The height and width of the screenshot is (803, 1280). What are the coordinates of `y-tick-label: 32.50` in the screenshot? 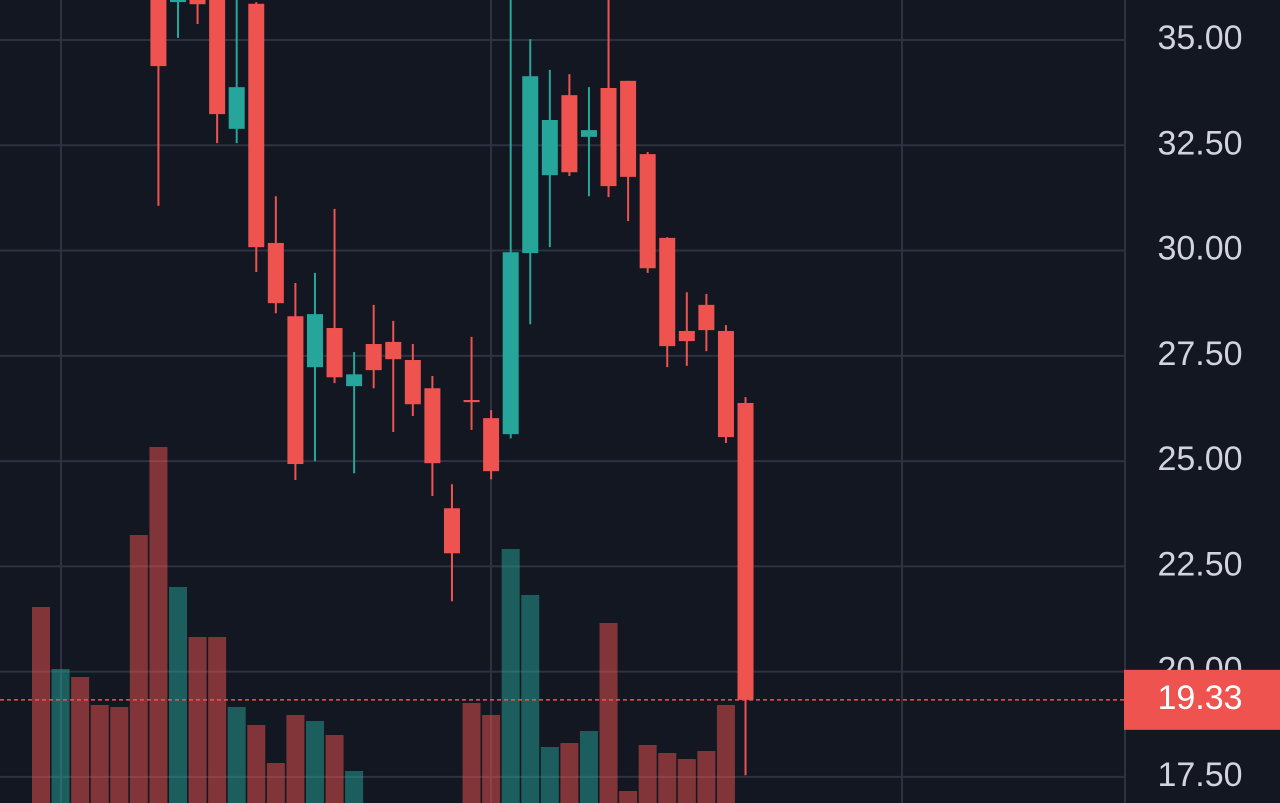 It's located at (1199, 143).